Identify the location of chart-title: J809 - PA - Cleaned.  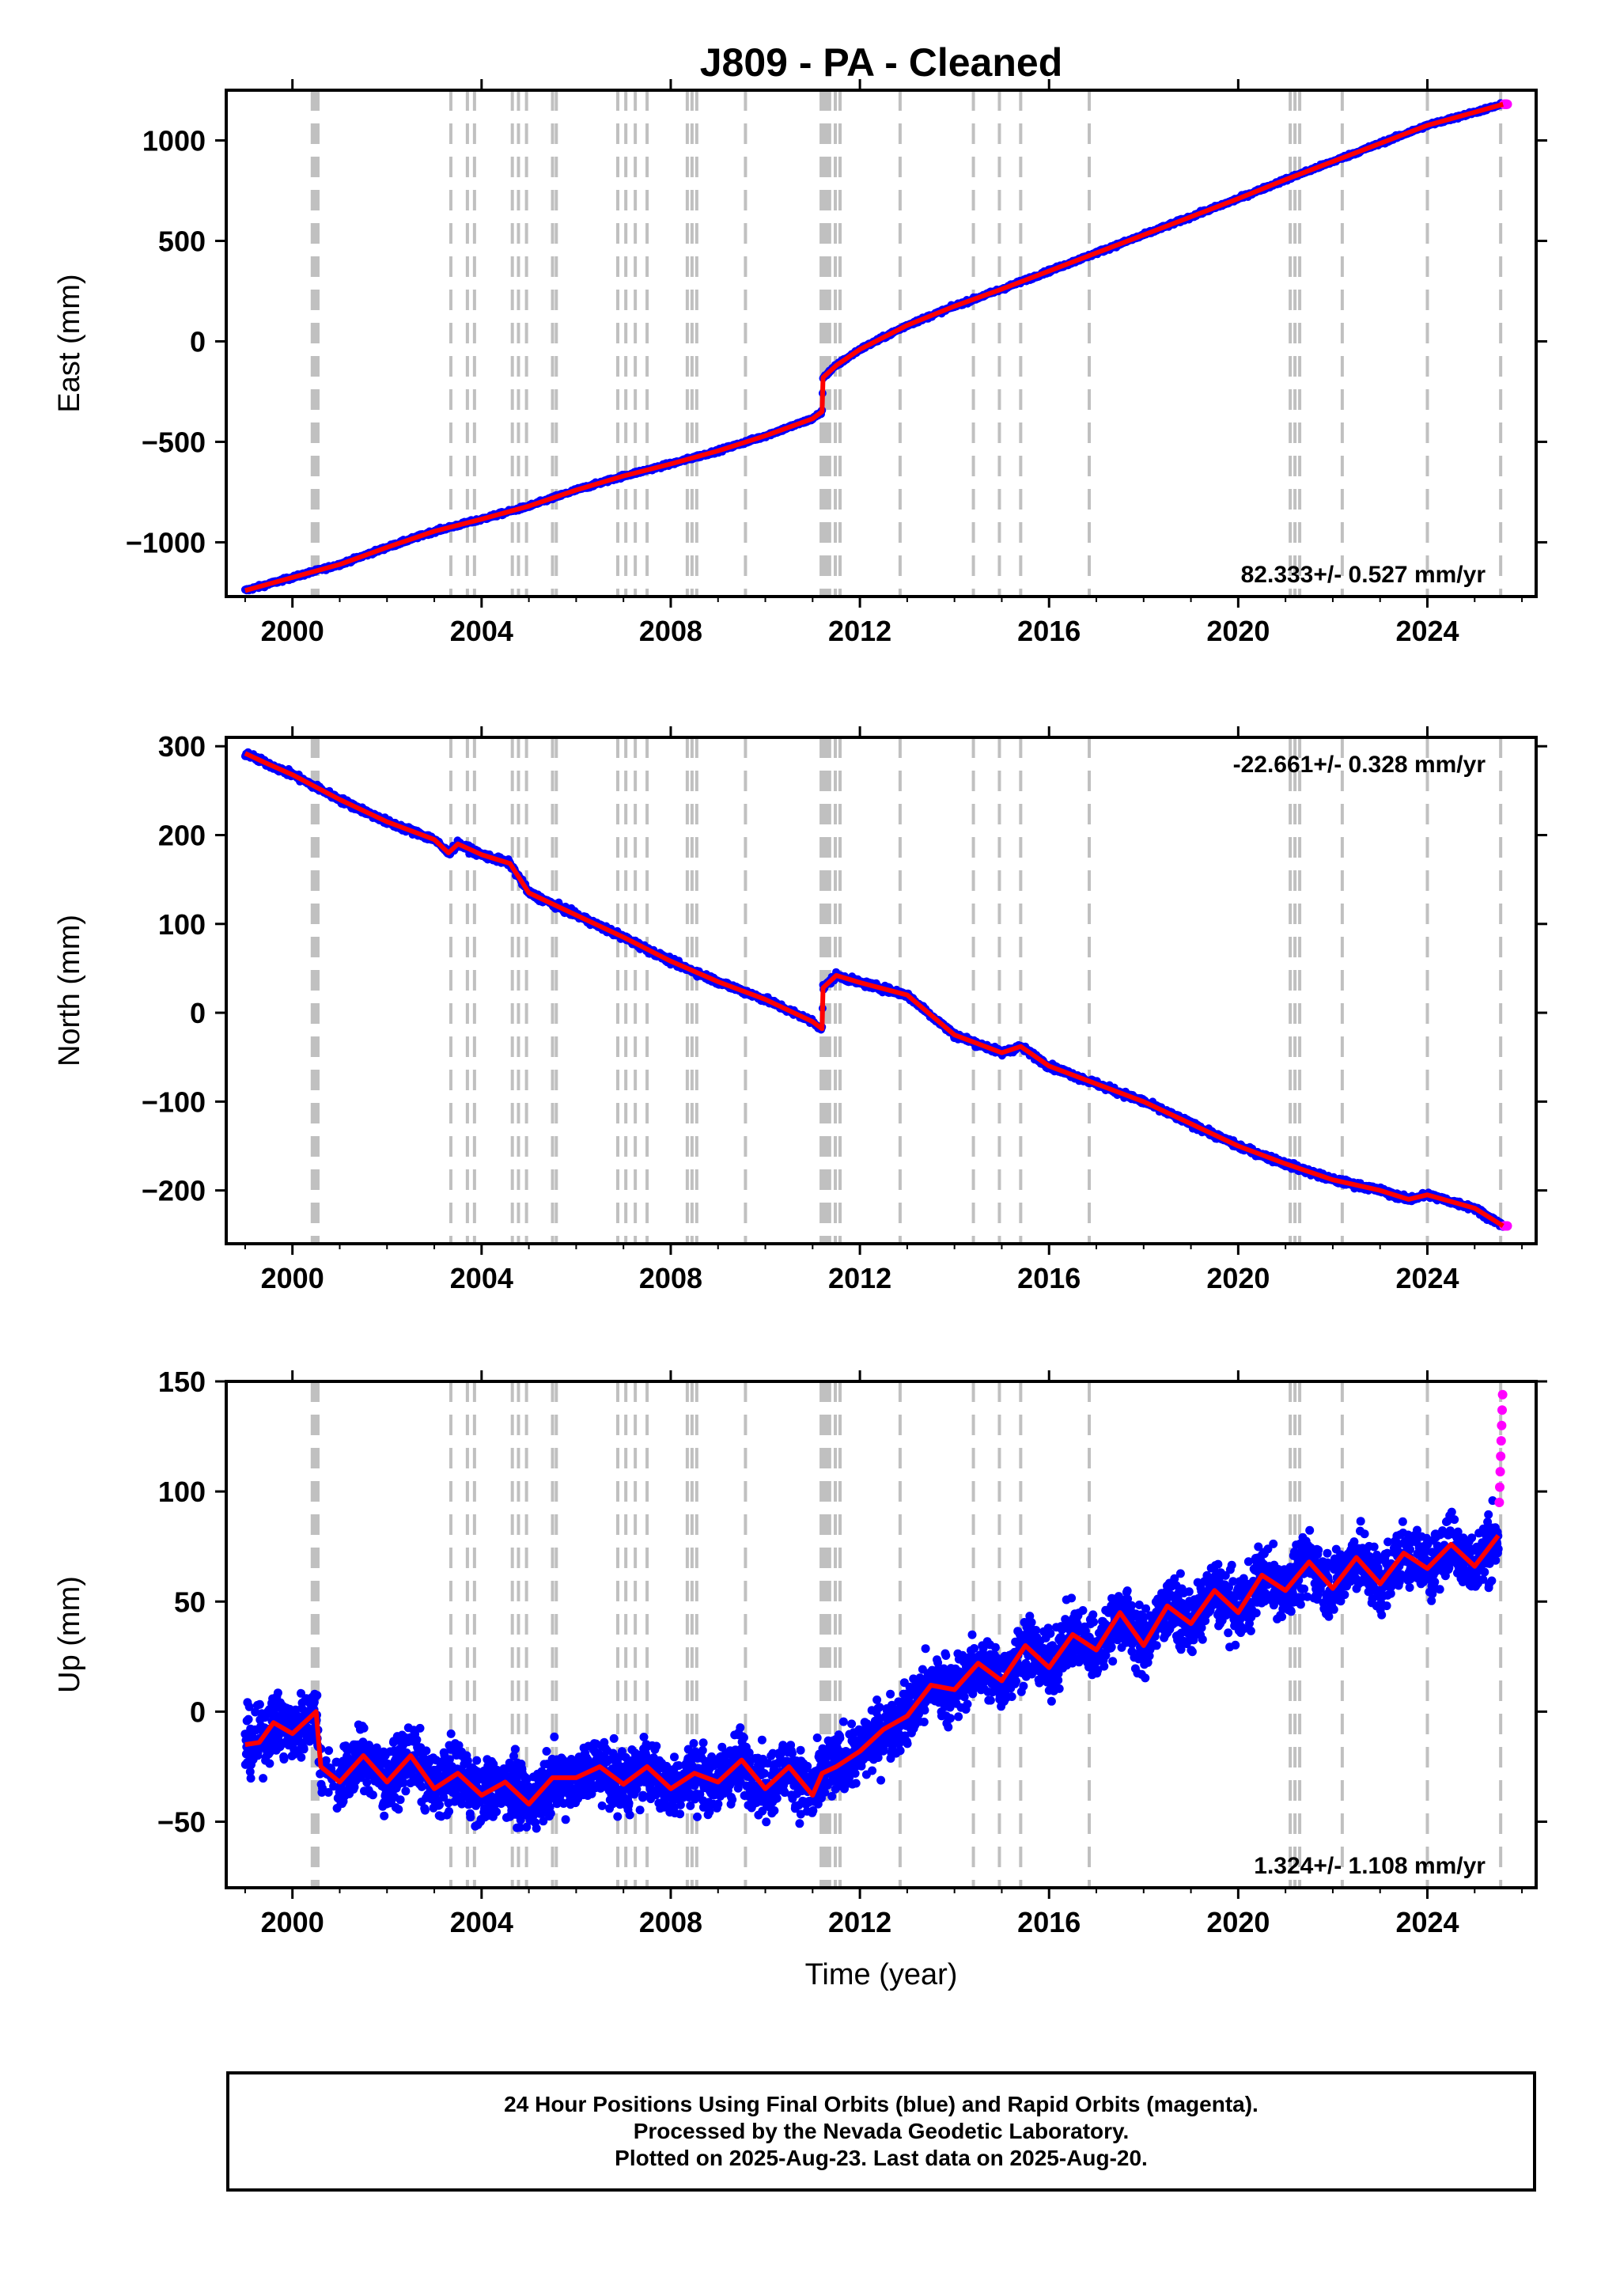
(882, 63).